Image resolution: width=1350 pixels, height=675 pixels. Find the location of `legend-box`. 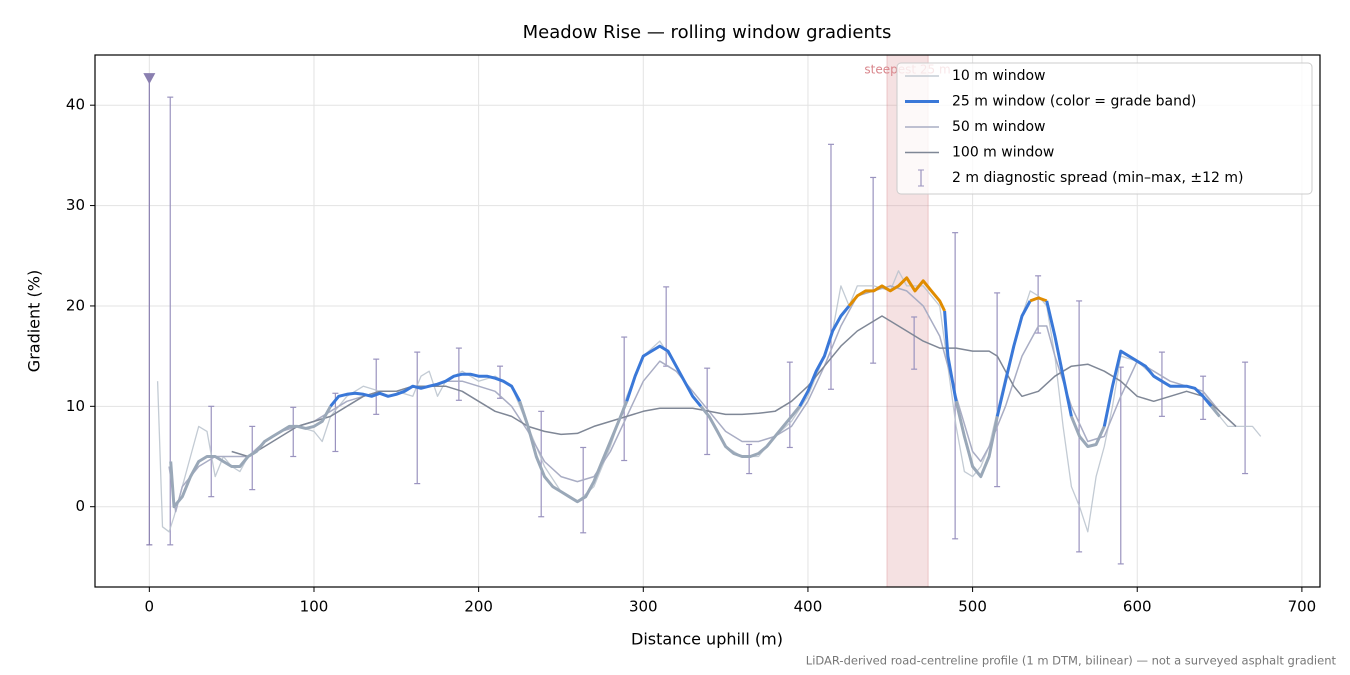

legend-box is located at coordinates (1104, 128).